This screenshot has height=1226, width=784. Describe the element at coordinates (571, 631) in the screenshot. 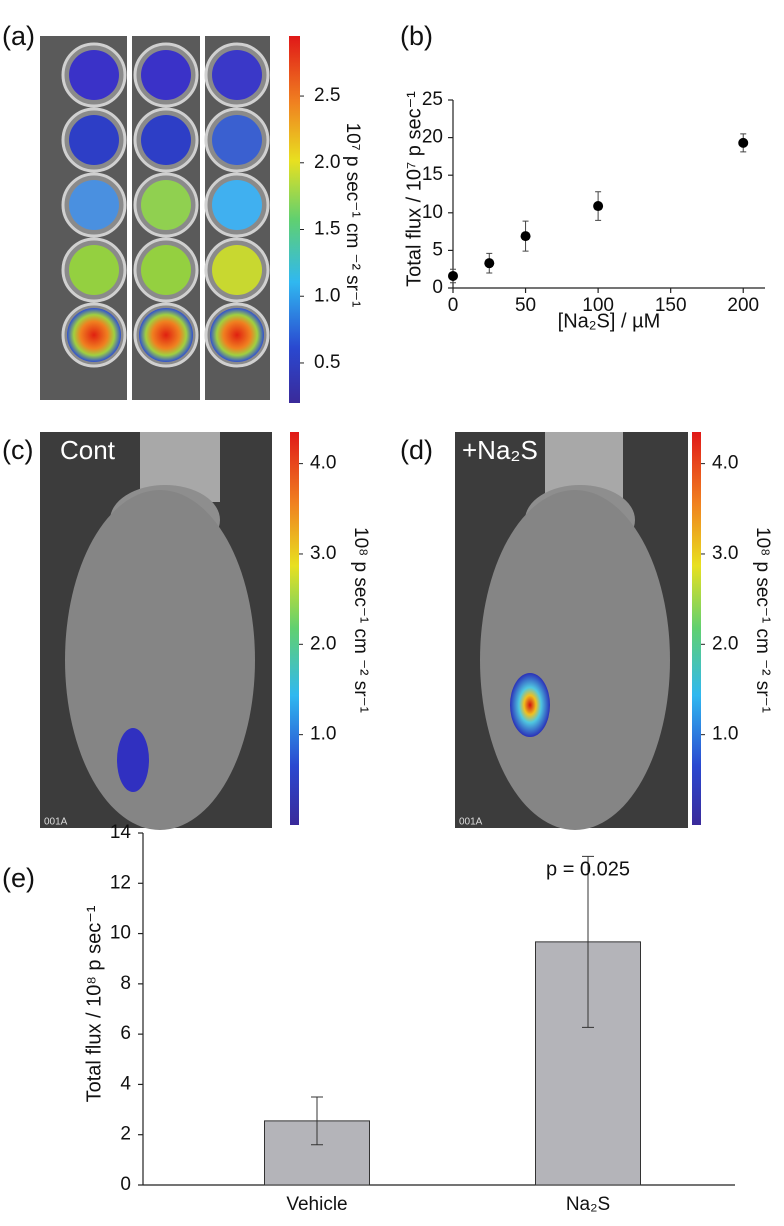

I see `mouse-image-treated` at that location.